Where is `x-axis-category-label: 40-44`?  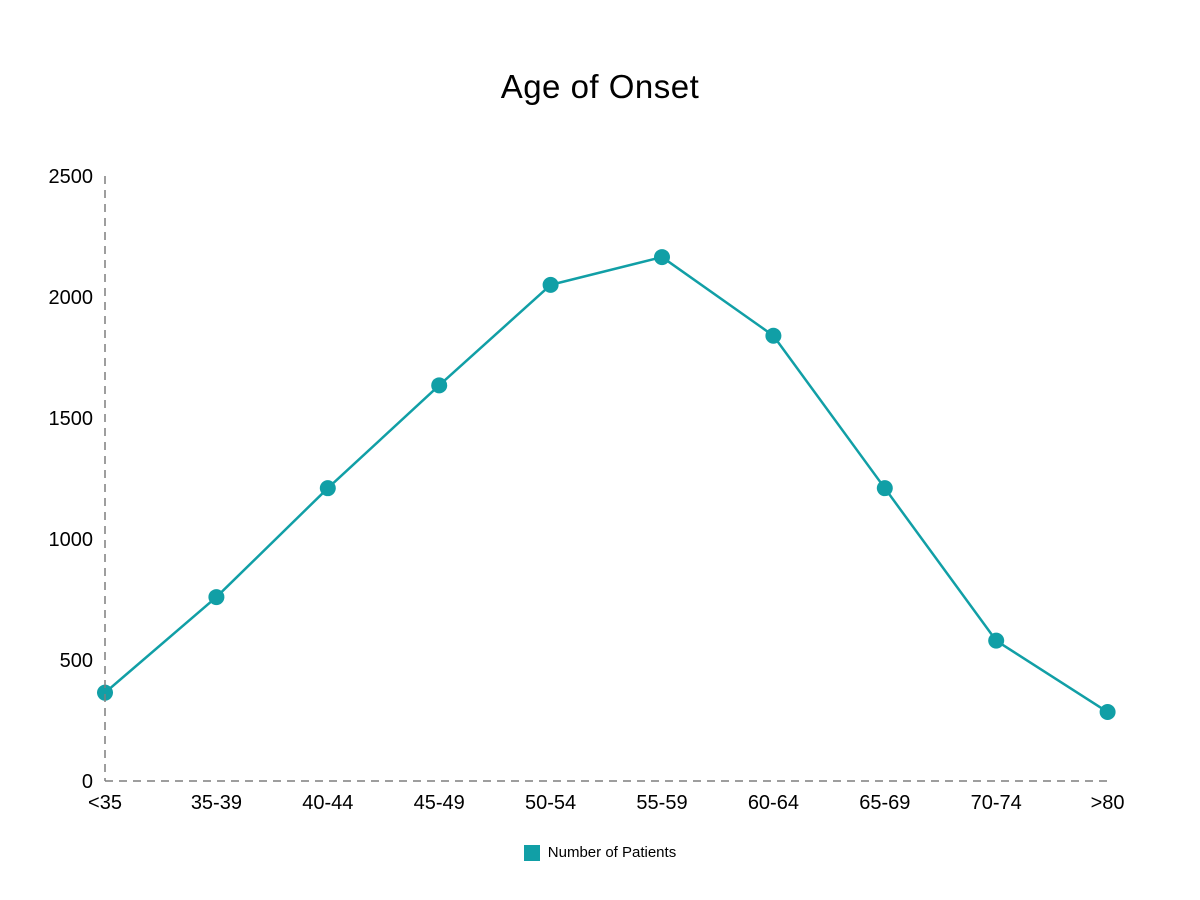 x-axis-category-label: 40-44 is located at coordinates (327, 803).